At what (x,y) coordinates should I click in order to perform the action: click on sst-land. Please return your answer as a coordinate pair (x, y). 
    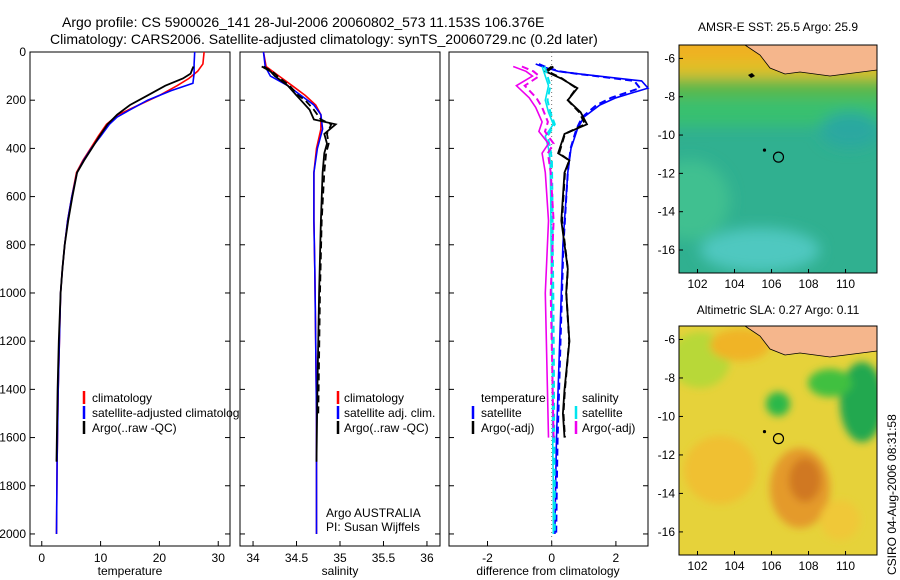
    Looking at the image, I should click on (810, 61).